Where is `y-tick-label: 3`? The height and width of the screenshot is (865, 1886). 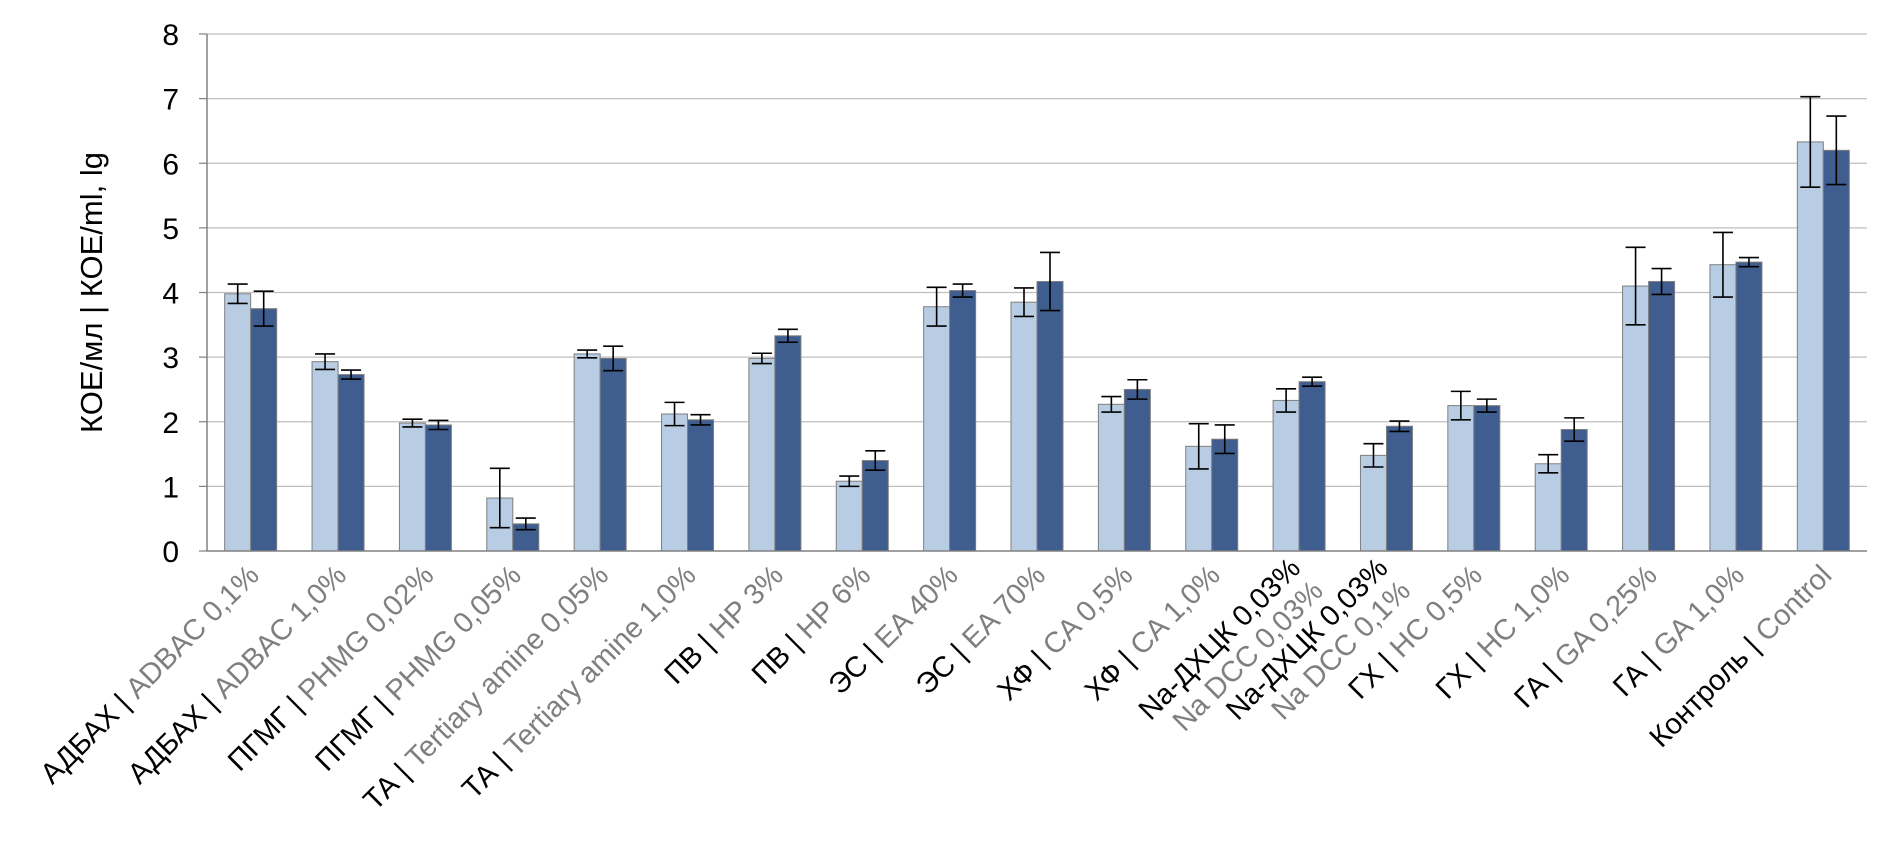 y-tick-label: 3 is located at coordinates (170, 358).